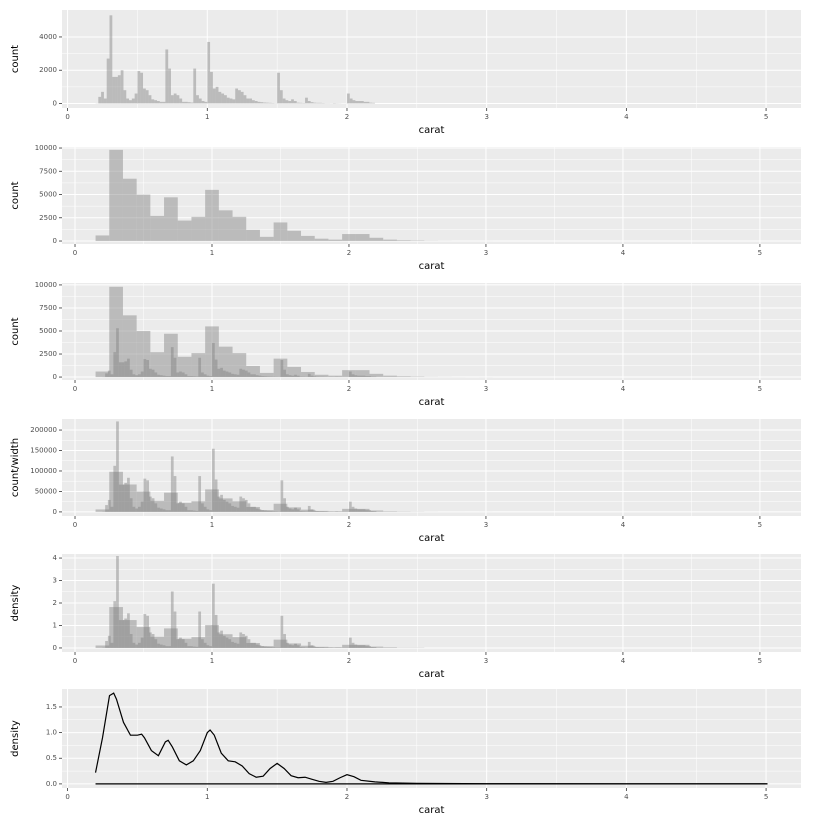  I want to click on x-tick-label: 5, so click(766, 117).